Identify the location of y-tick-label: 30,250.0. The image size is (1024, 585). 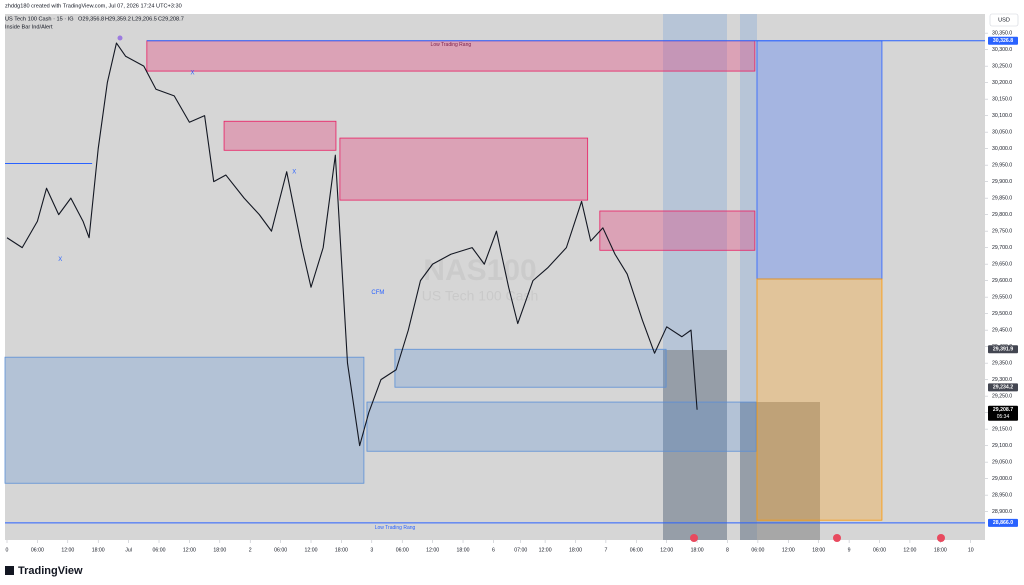
(1002, 67).